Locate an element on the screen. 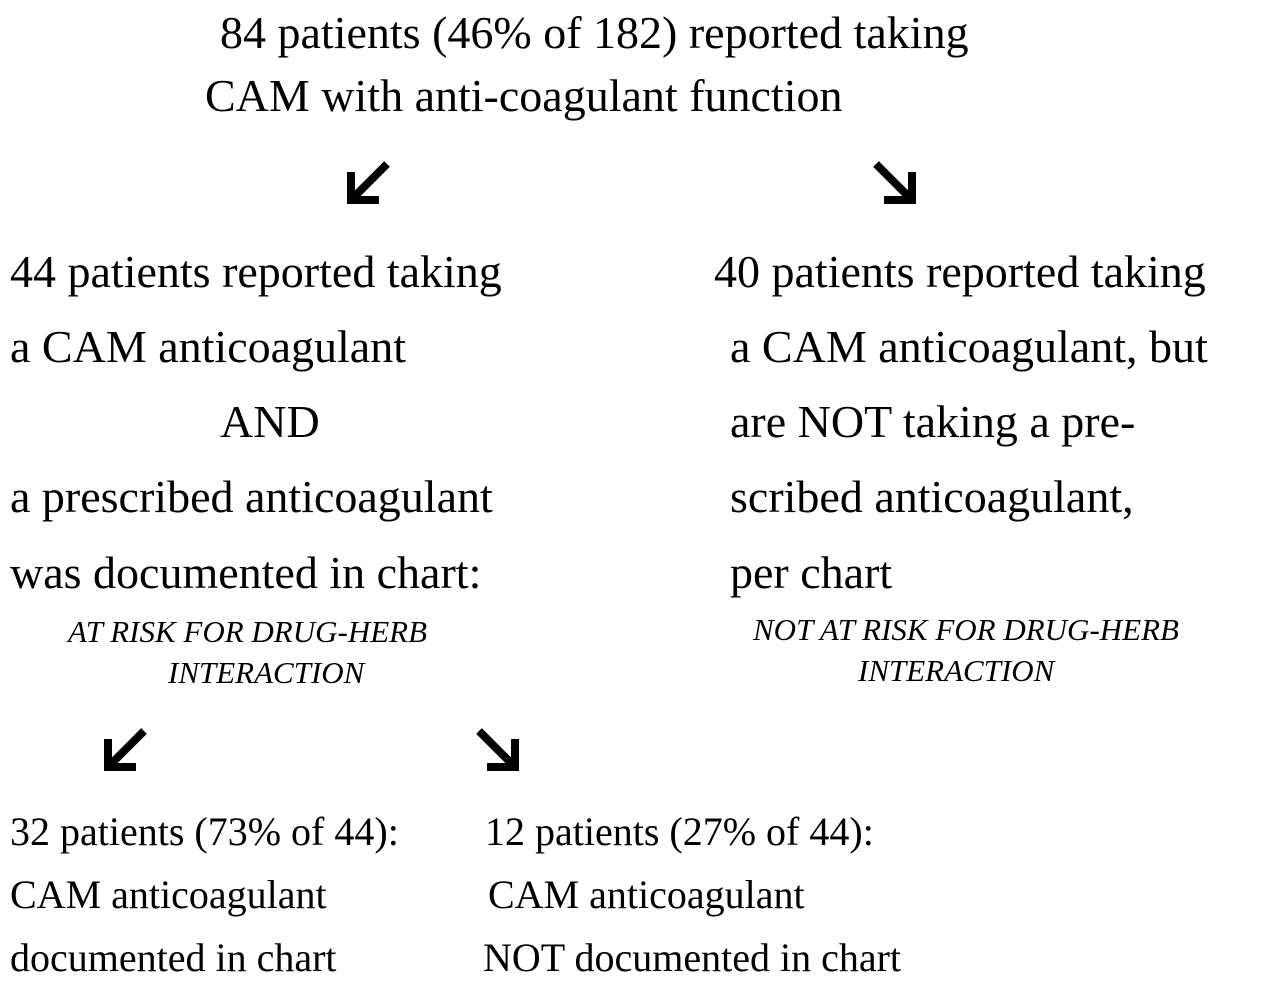 This screenshot has height=981, width=1280. right-branch-line-3: are NOT taking a pre- is located at coordinates (933, 421).